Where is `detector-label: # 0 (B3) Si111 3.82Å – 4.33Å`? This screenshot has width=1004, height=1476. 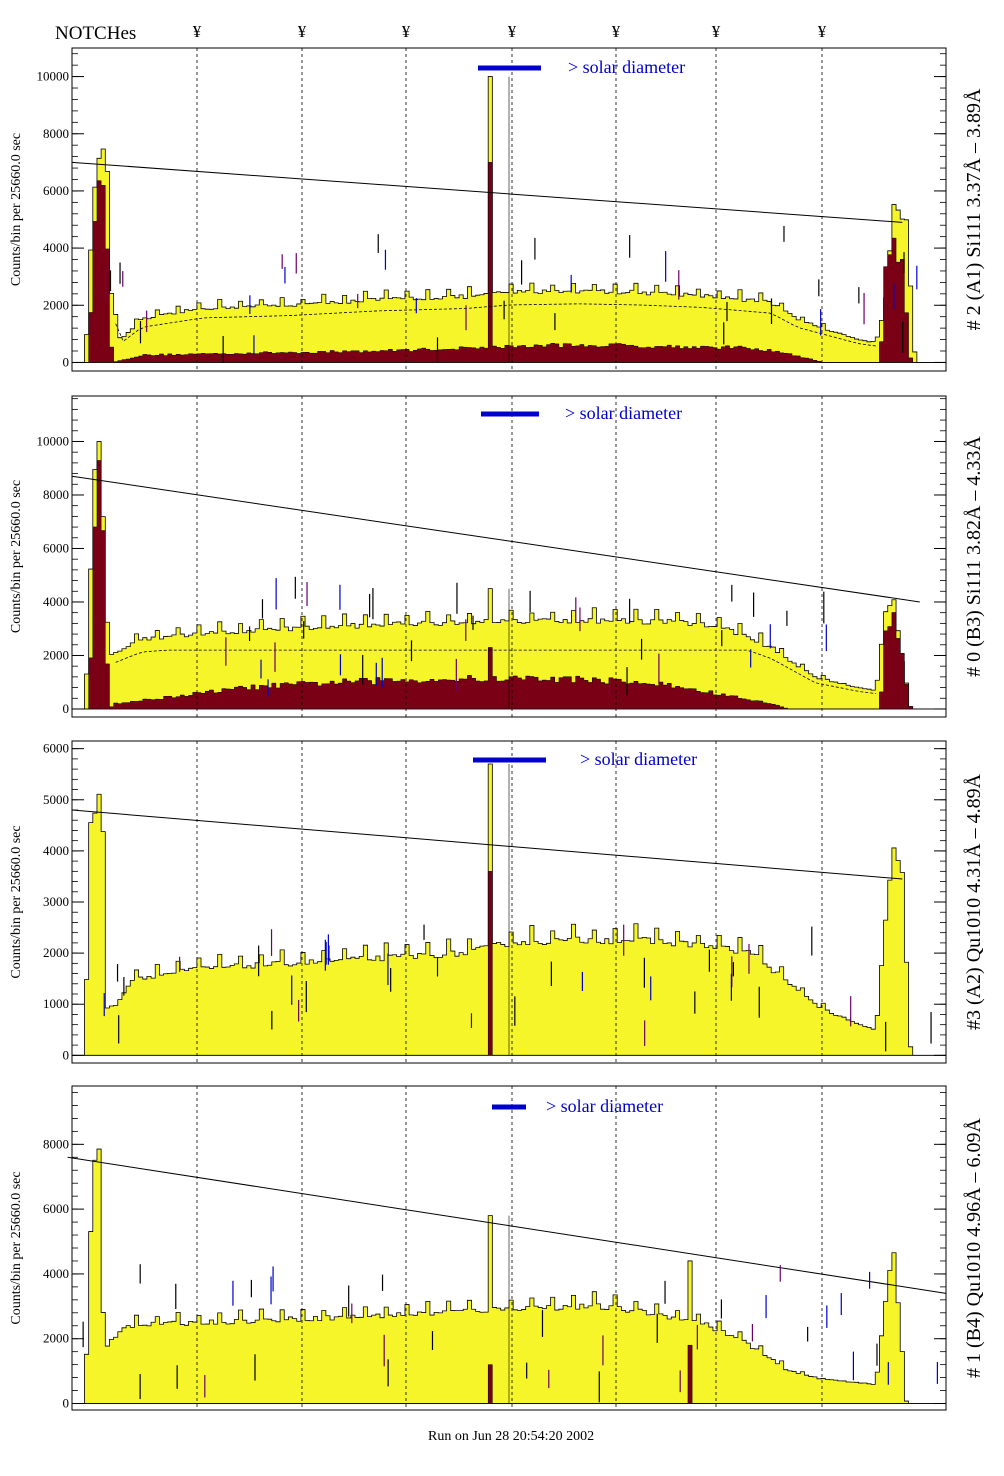 detector-label: # 0 (B3) Si111 3.82Å – 4.33Å is located at coordinates (974, 556).